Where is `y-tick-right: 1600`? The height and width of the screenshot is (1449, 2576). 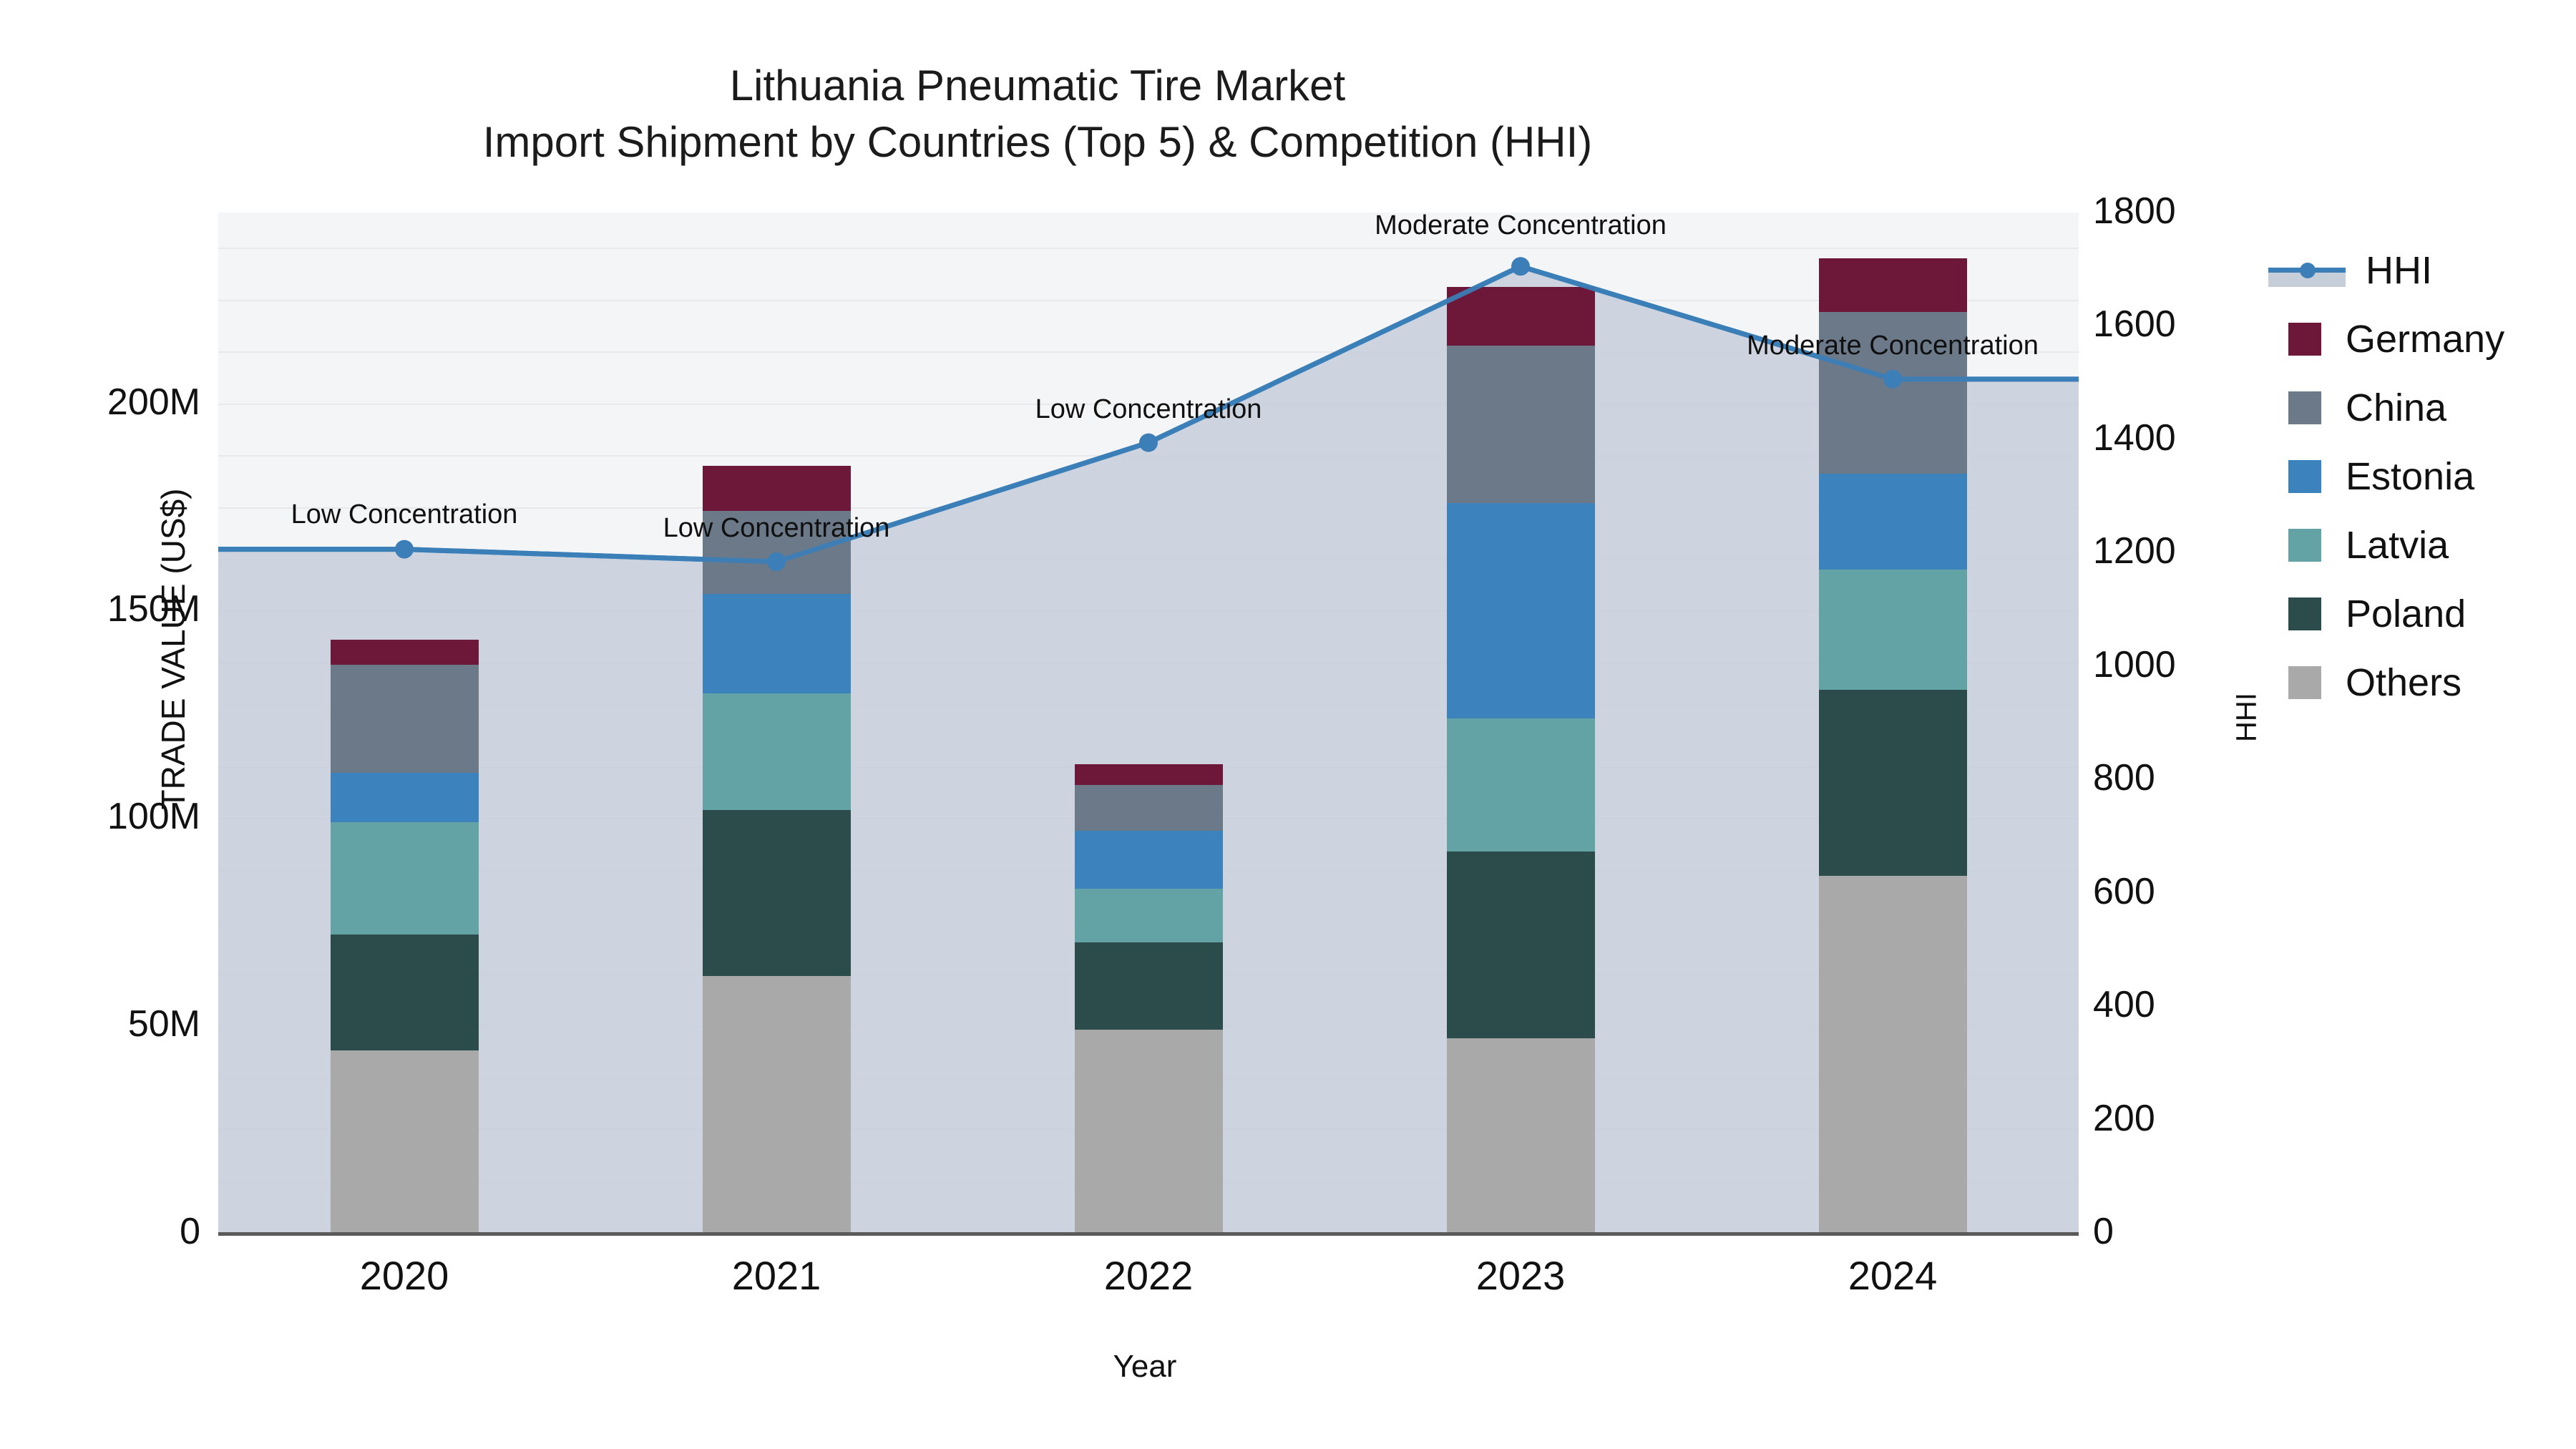 y-tick-right: 1600 is located at coordinates (2134, 324).